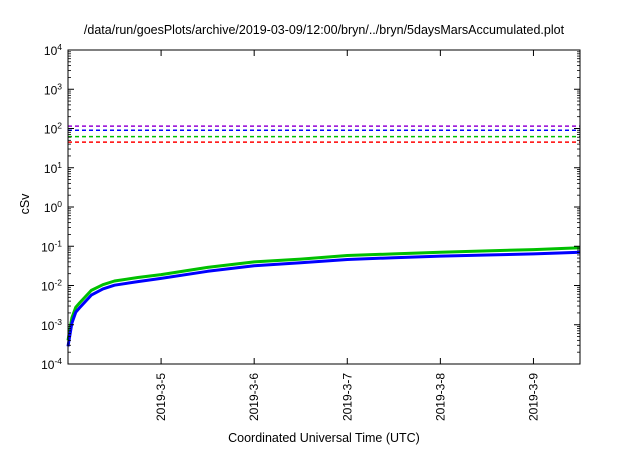 This screenshot has width=640, height=453. What do you see at coordinates (347, 397) in the screenshot?
I see `x-tick-label-2: 2019-3-7` at bounding box center [347, 397].